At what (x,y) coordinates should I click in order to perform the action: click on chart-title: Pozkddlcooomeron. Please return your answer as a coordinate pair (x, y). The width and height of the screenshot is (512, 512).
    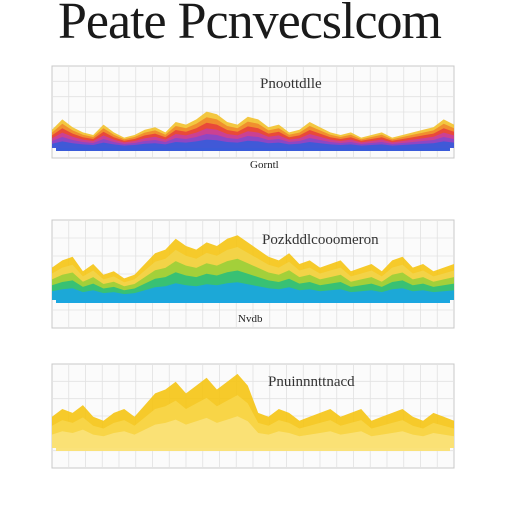
    Looking at the image, I should click on (320, 240).